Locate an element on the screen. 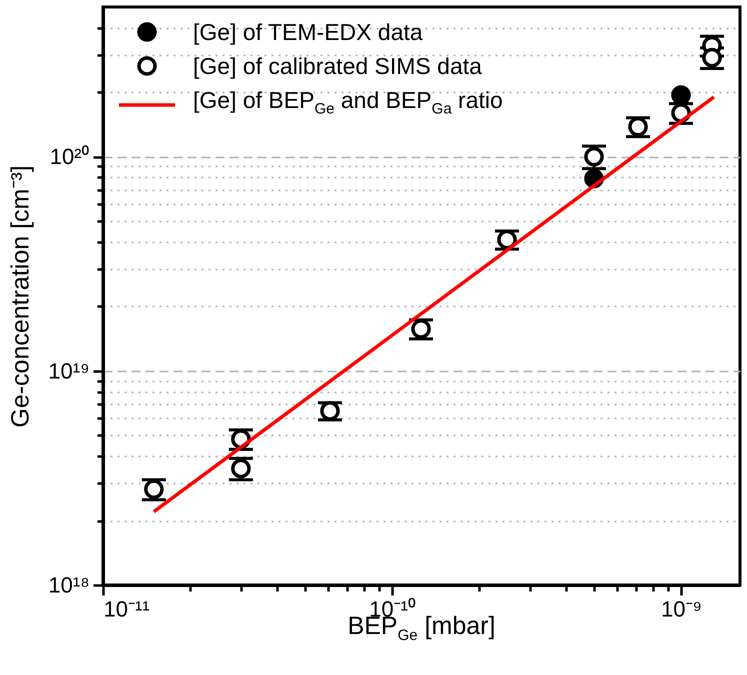 The height and width of the screenshot is (675, 747). x-tick-label: 10⁻⁹ is located at coordinates (681, 609).